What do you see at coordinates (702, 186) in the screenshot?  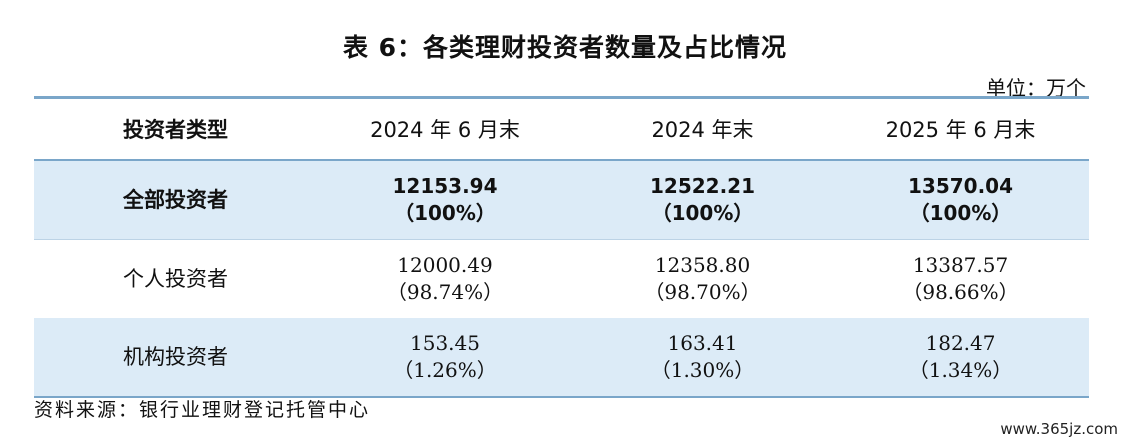 I see `cell-value: 12522.21` at bounding box center [702, 186].